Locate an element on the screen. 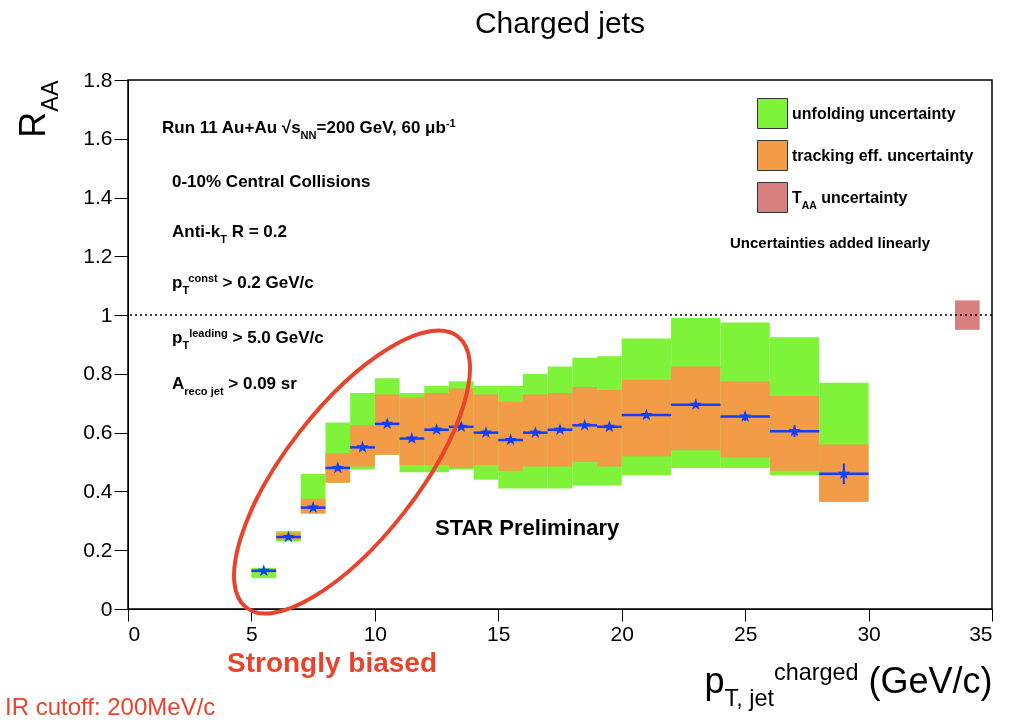 Image resolution: width=1011 pixels, height=728 pixels. annotation: A$_{reco jet}$ > 0.09 sr is located at coordinates (235, 385).